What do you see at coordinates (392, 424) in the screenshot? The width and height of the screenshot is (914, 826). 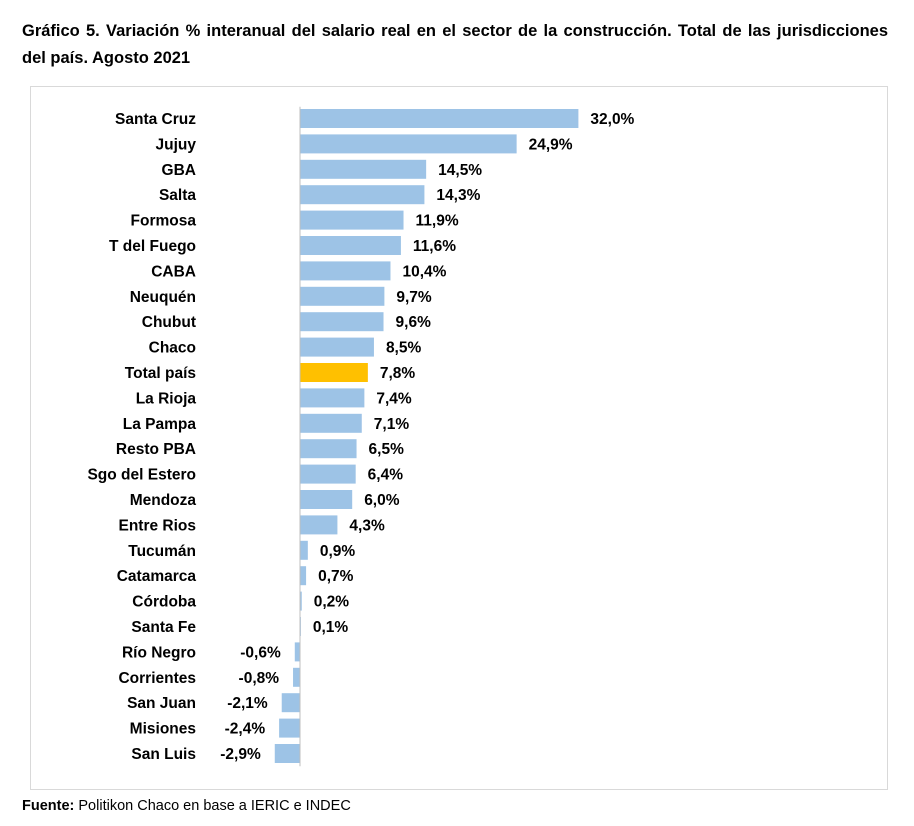 I see `data-label: 7,1%` at bounding box center [392, 424].